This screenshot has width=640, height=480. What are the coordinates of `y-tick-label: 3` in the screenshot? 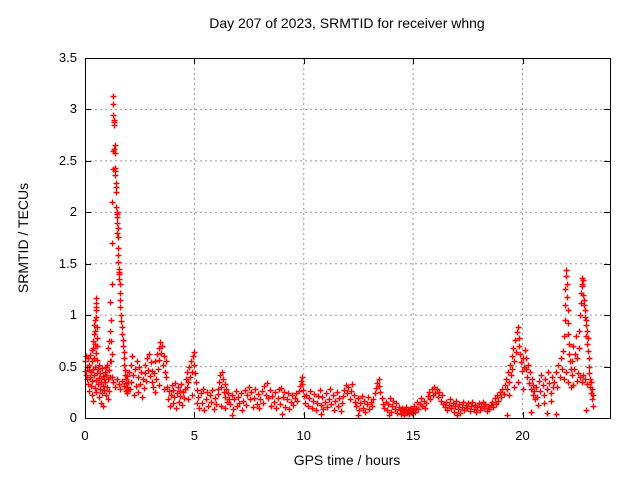 It's located at (73, 109).